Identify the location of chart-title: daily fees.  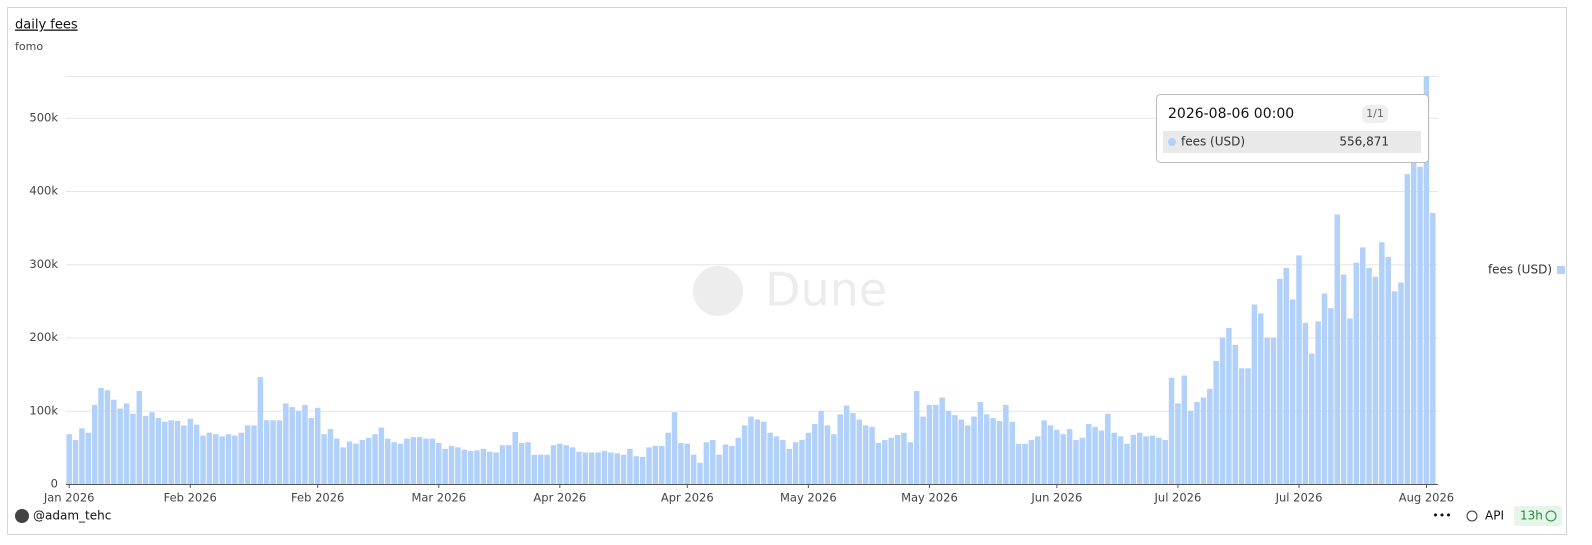
(46, 25).